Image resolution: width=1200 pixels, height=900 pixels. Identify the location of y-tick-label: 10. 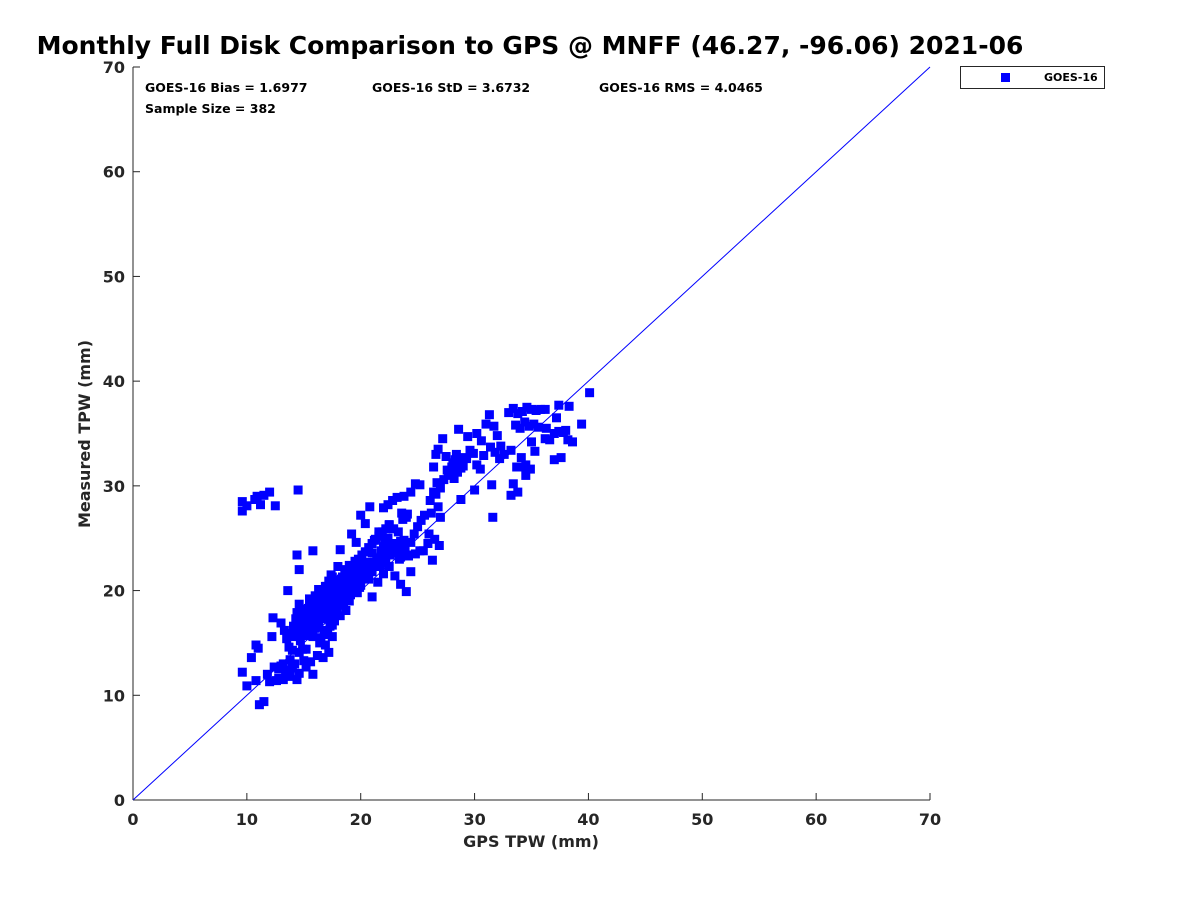
(114, 695).